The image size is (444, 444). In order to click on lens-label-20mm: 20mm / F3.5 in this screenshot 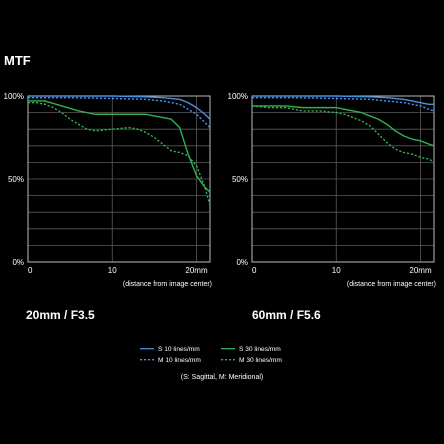, I will do `click(60, 315)`.